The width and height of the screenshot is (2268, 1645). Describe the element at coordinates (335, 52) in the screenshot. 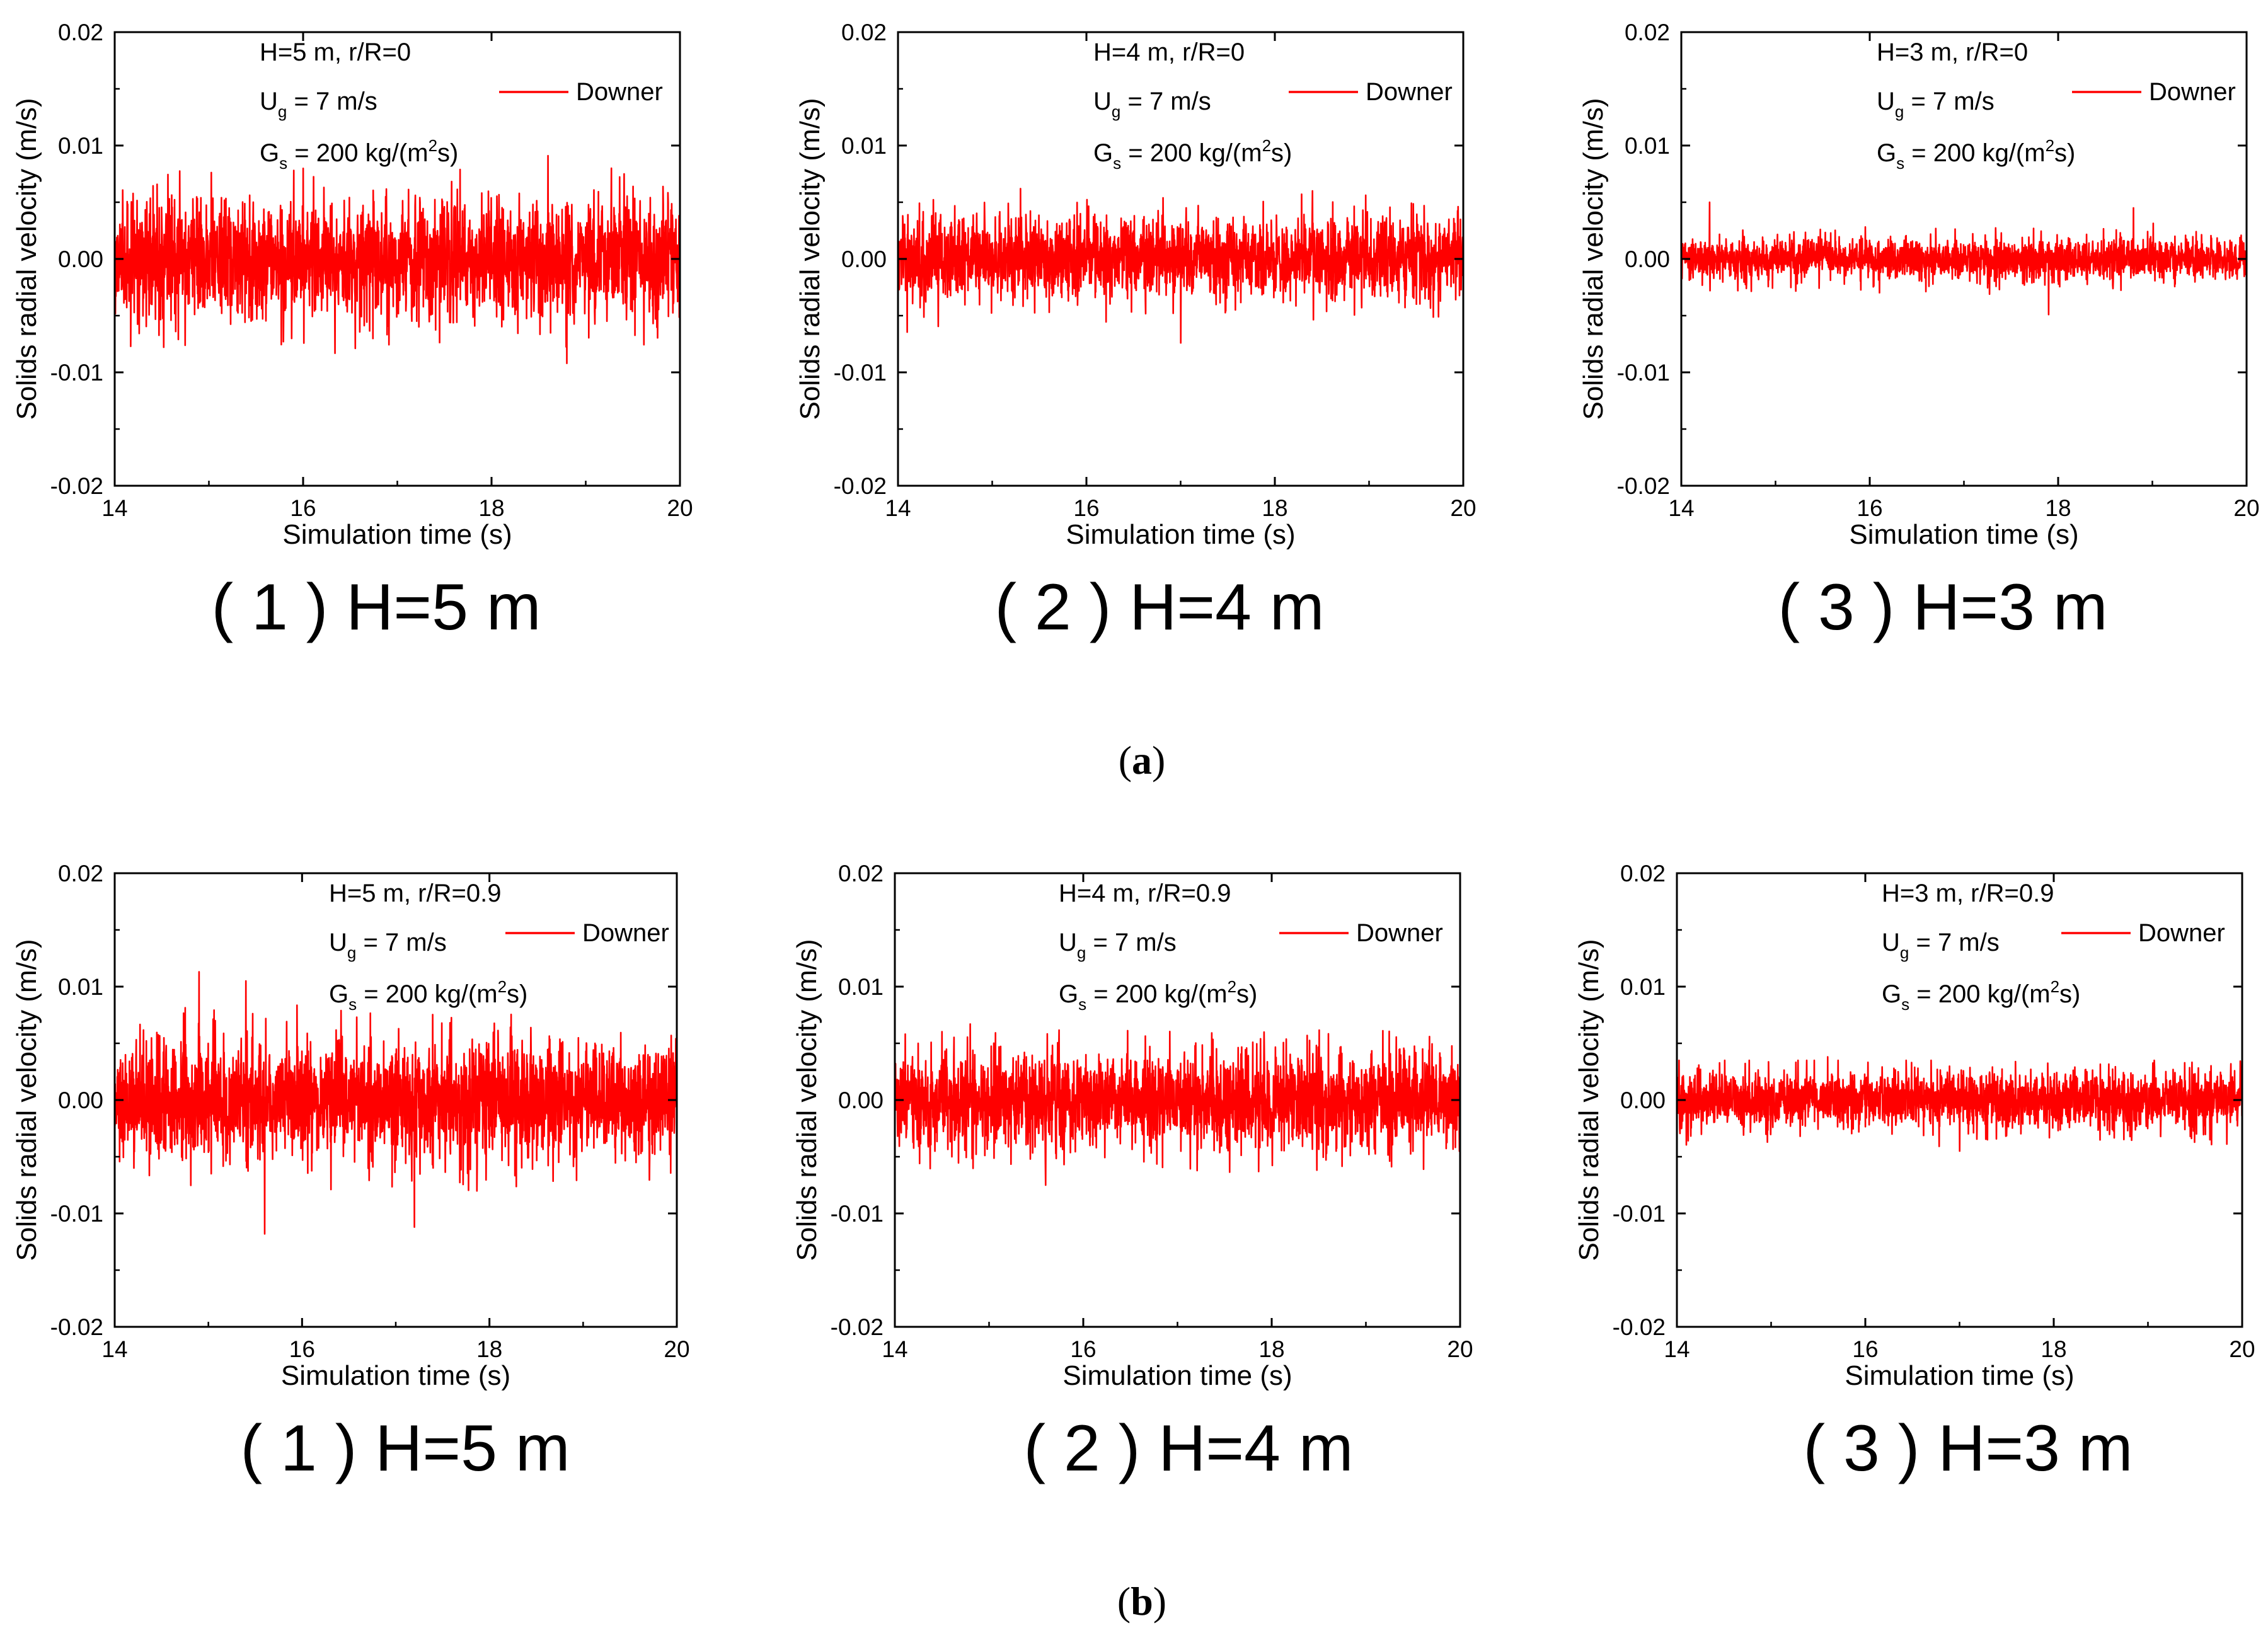

I see `annotation-position: H=5 m, r/R=0` at that location.